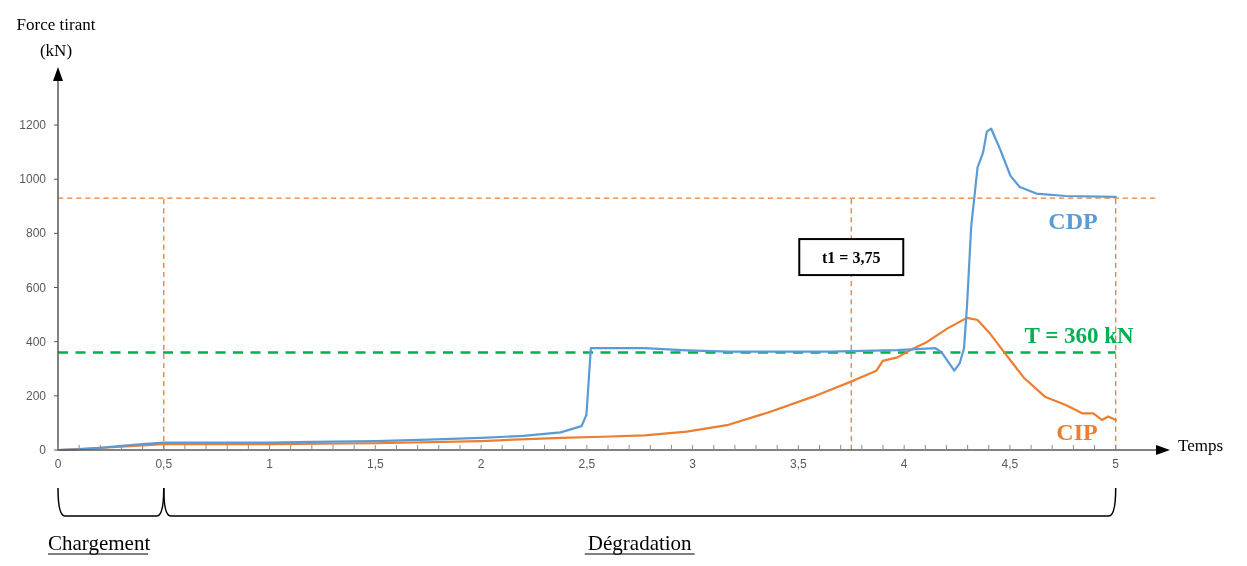 The height and width of the screenshot is (566, 1247). Describe the element at coordinates (693, 464) in the screenshot. I see `x-tick-label: 3` at that location.